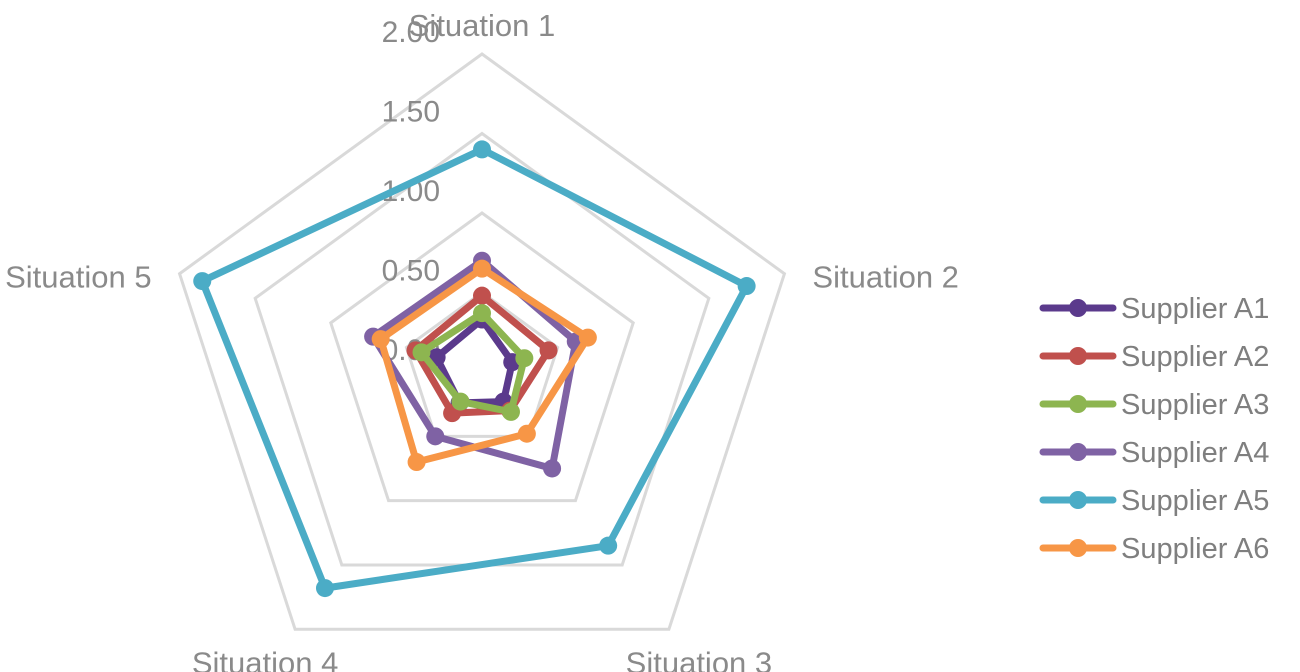  I want to click on legend-item: Supplier A4, so click(1154, 453).